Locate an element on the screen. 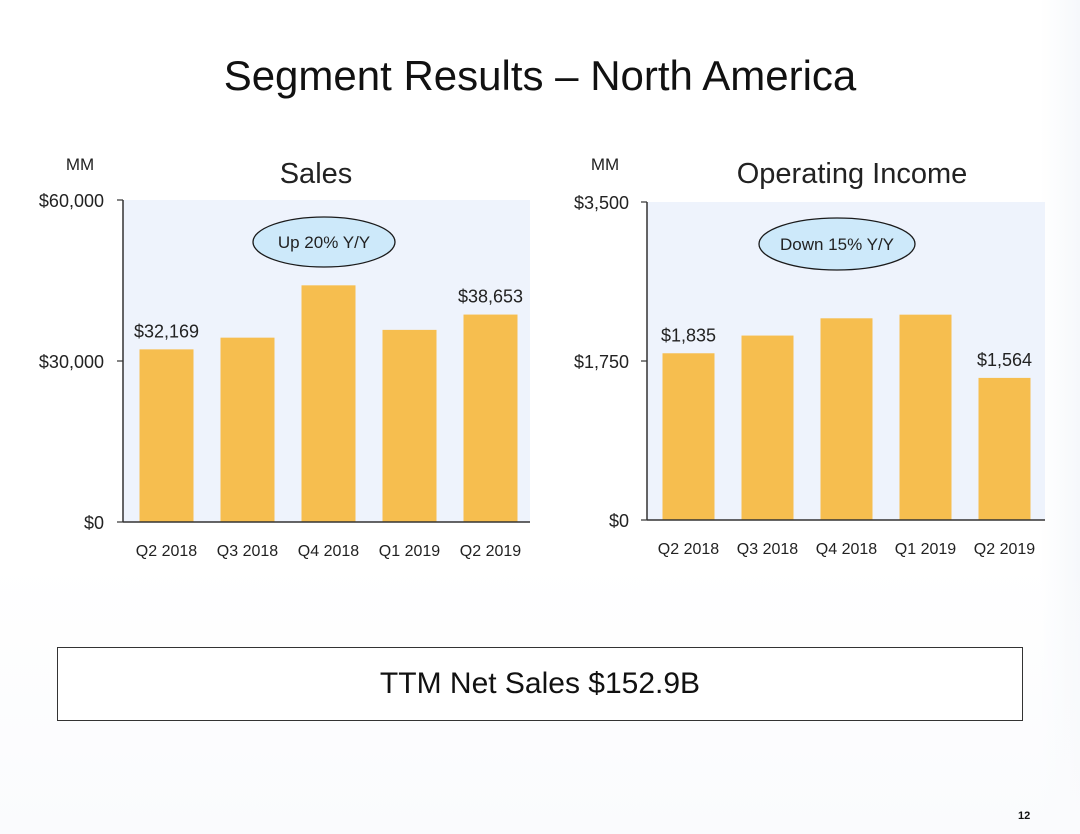 The image size is (1080, 834). y-tick-label: $60,000 is located at coordinates (71, 201).